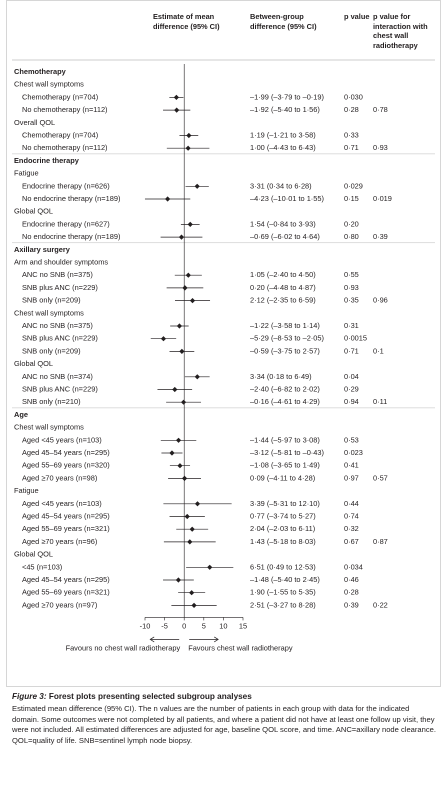 Image resolution: width=447 pixels, height=800 pixels. I want to click on column-header: p value, so click(357, 16).